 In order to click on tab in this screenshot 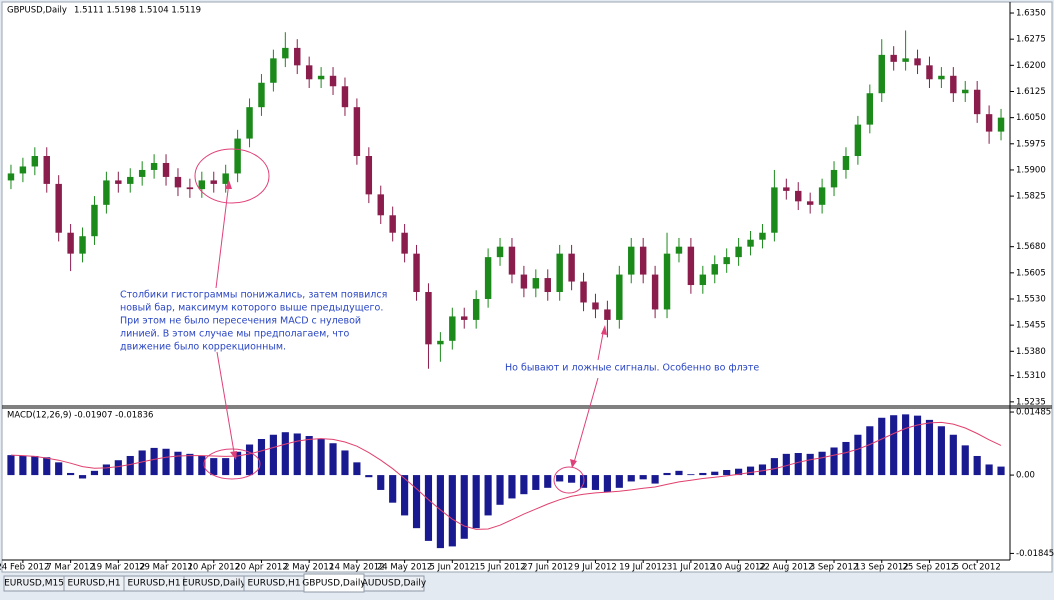, I will do `click(394, 583)`.